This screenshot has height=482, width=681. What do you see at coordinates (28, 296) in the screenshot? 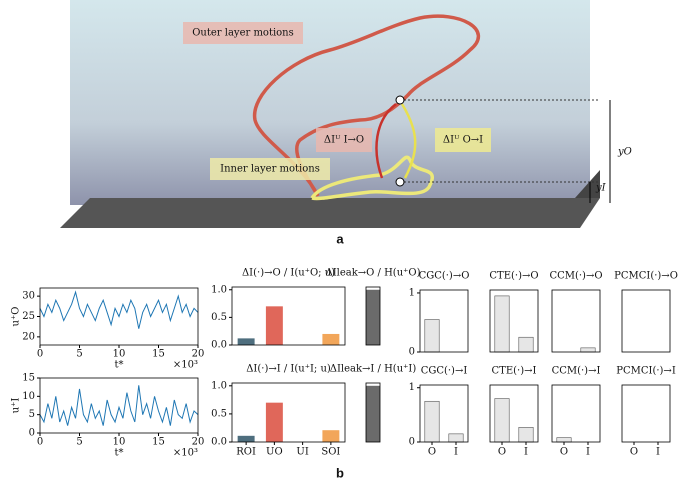
I see `y-tick-label: 30` at bounding box center [28, 296].